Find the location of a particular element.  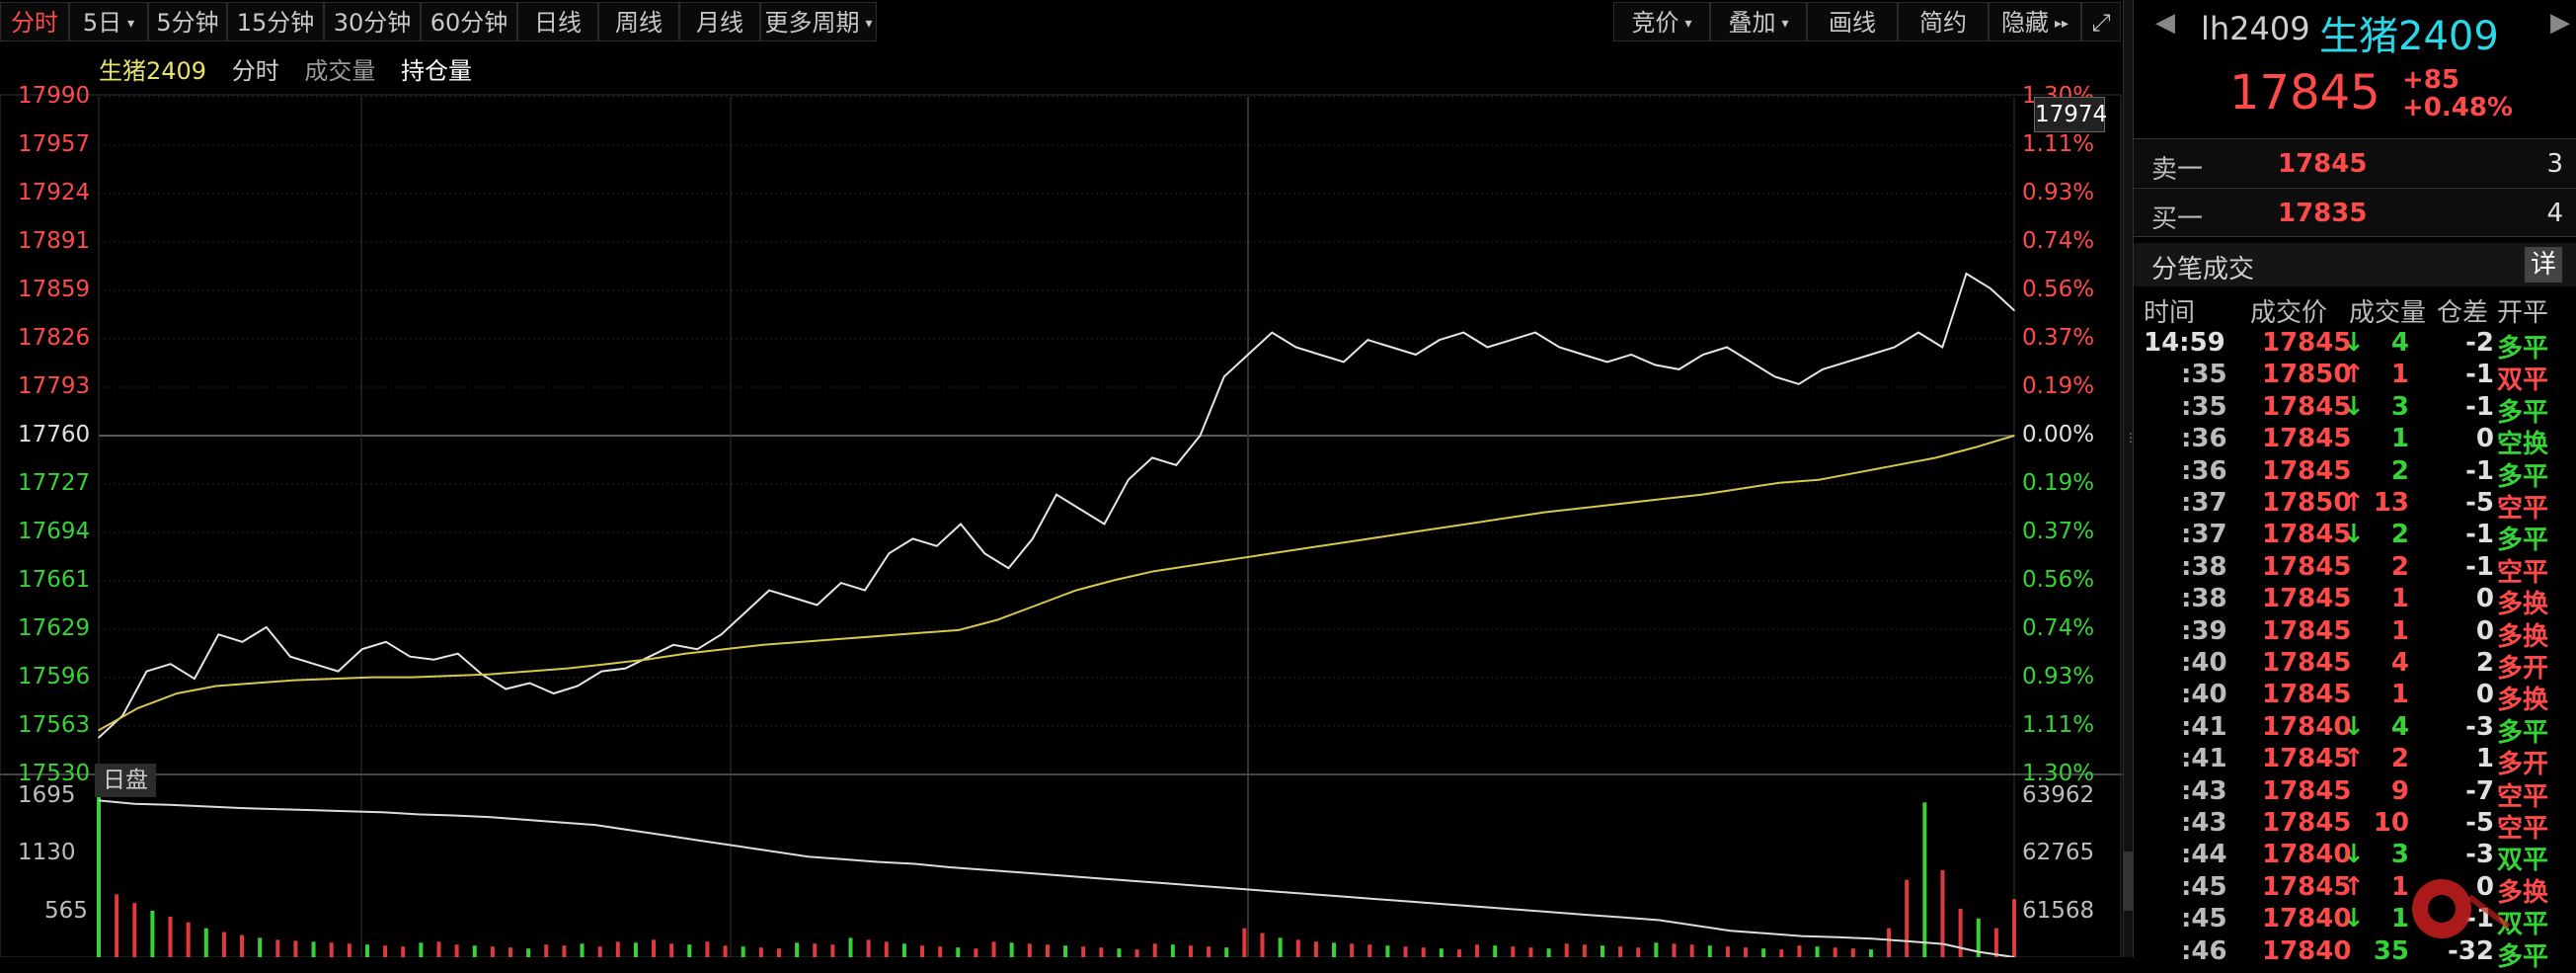

legend-open-interest: 持仓量 is located at coordinates (436, 71).